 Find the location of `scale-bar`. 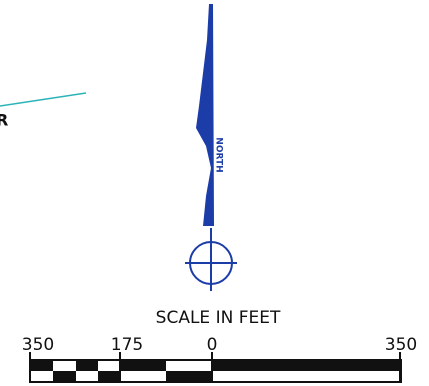

scale-bar is located at coordinates (215, 367).